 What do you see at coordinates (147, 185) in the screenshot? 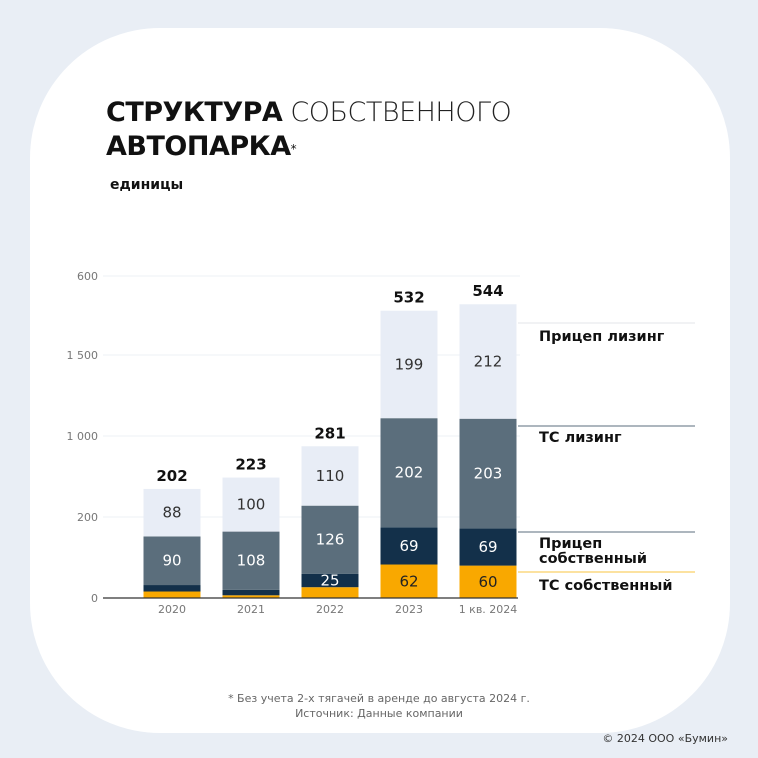
I see `unit-label: единицы` at bounding box center [147, 185].